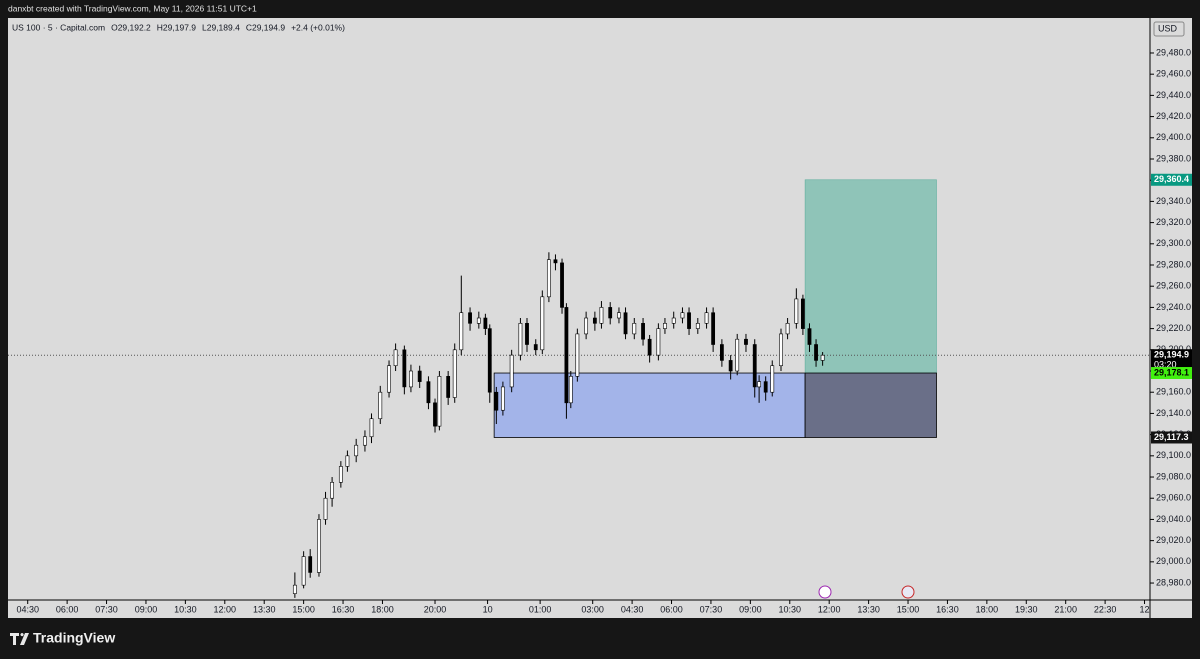 Image resolution: width=1200 pixels, height=659 pixels. What do you see at coordinates (488, 609) in the screenshot?
I see `x-tick-label: 10` at bounding box center [488, 609].